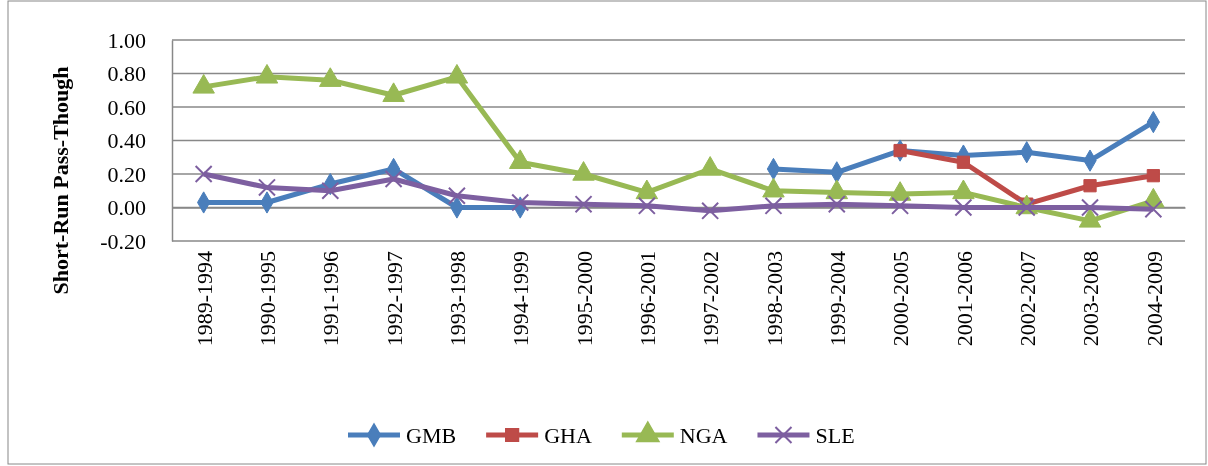 The width and height of the screenshot is (1208, 466). I want to click on y-axis-title: Short-Run Pass-Though, so click(60, 180).